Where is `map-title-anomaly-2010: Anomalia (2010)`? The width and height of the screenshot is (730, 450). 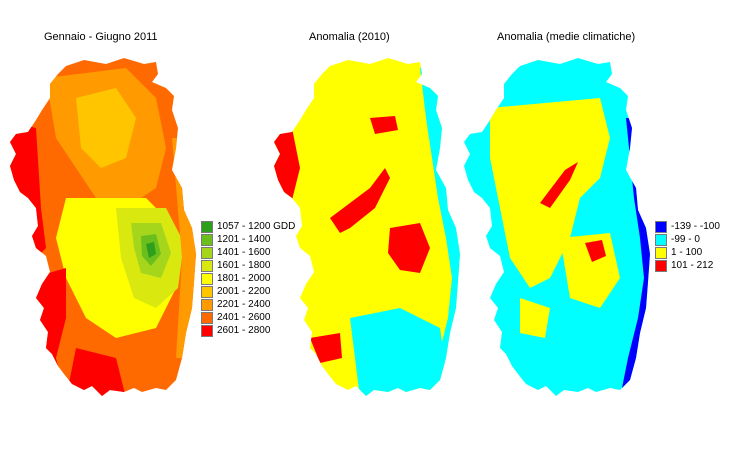 map-title-anomaly-2010: Anomalia (2010) is located at coordinates (349, 37).